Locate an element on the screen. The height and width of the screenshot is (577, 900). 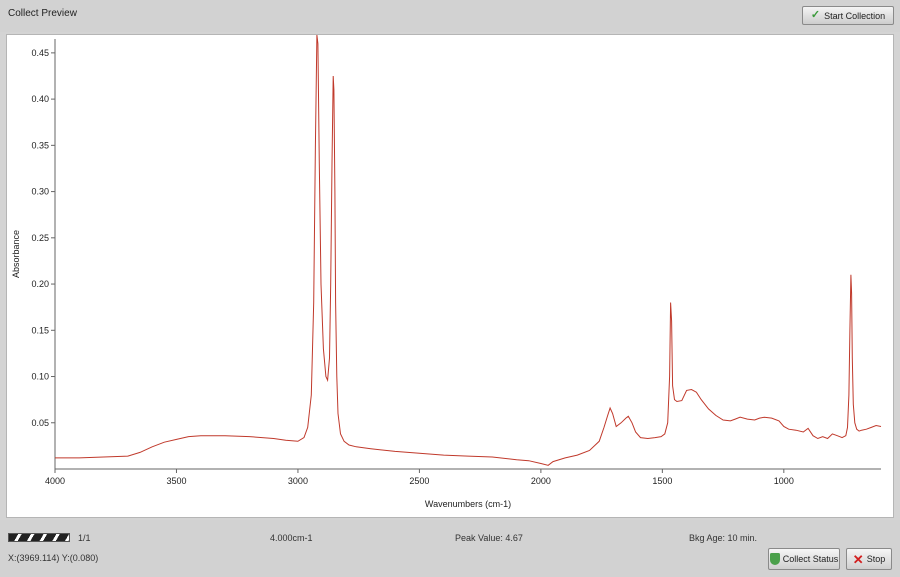
x-tick-label: 3500 is located at coordinates (176, 481).